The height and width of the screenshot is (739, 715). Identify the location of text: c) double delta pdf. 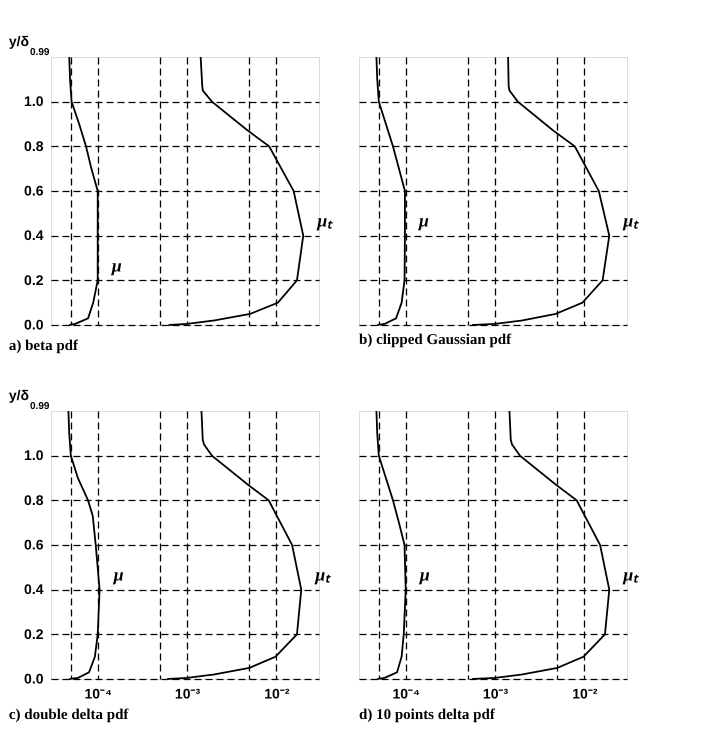
(69, 715).